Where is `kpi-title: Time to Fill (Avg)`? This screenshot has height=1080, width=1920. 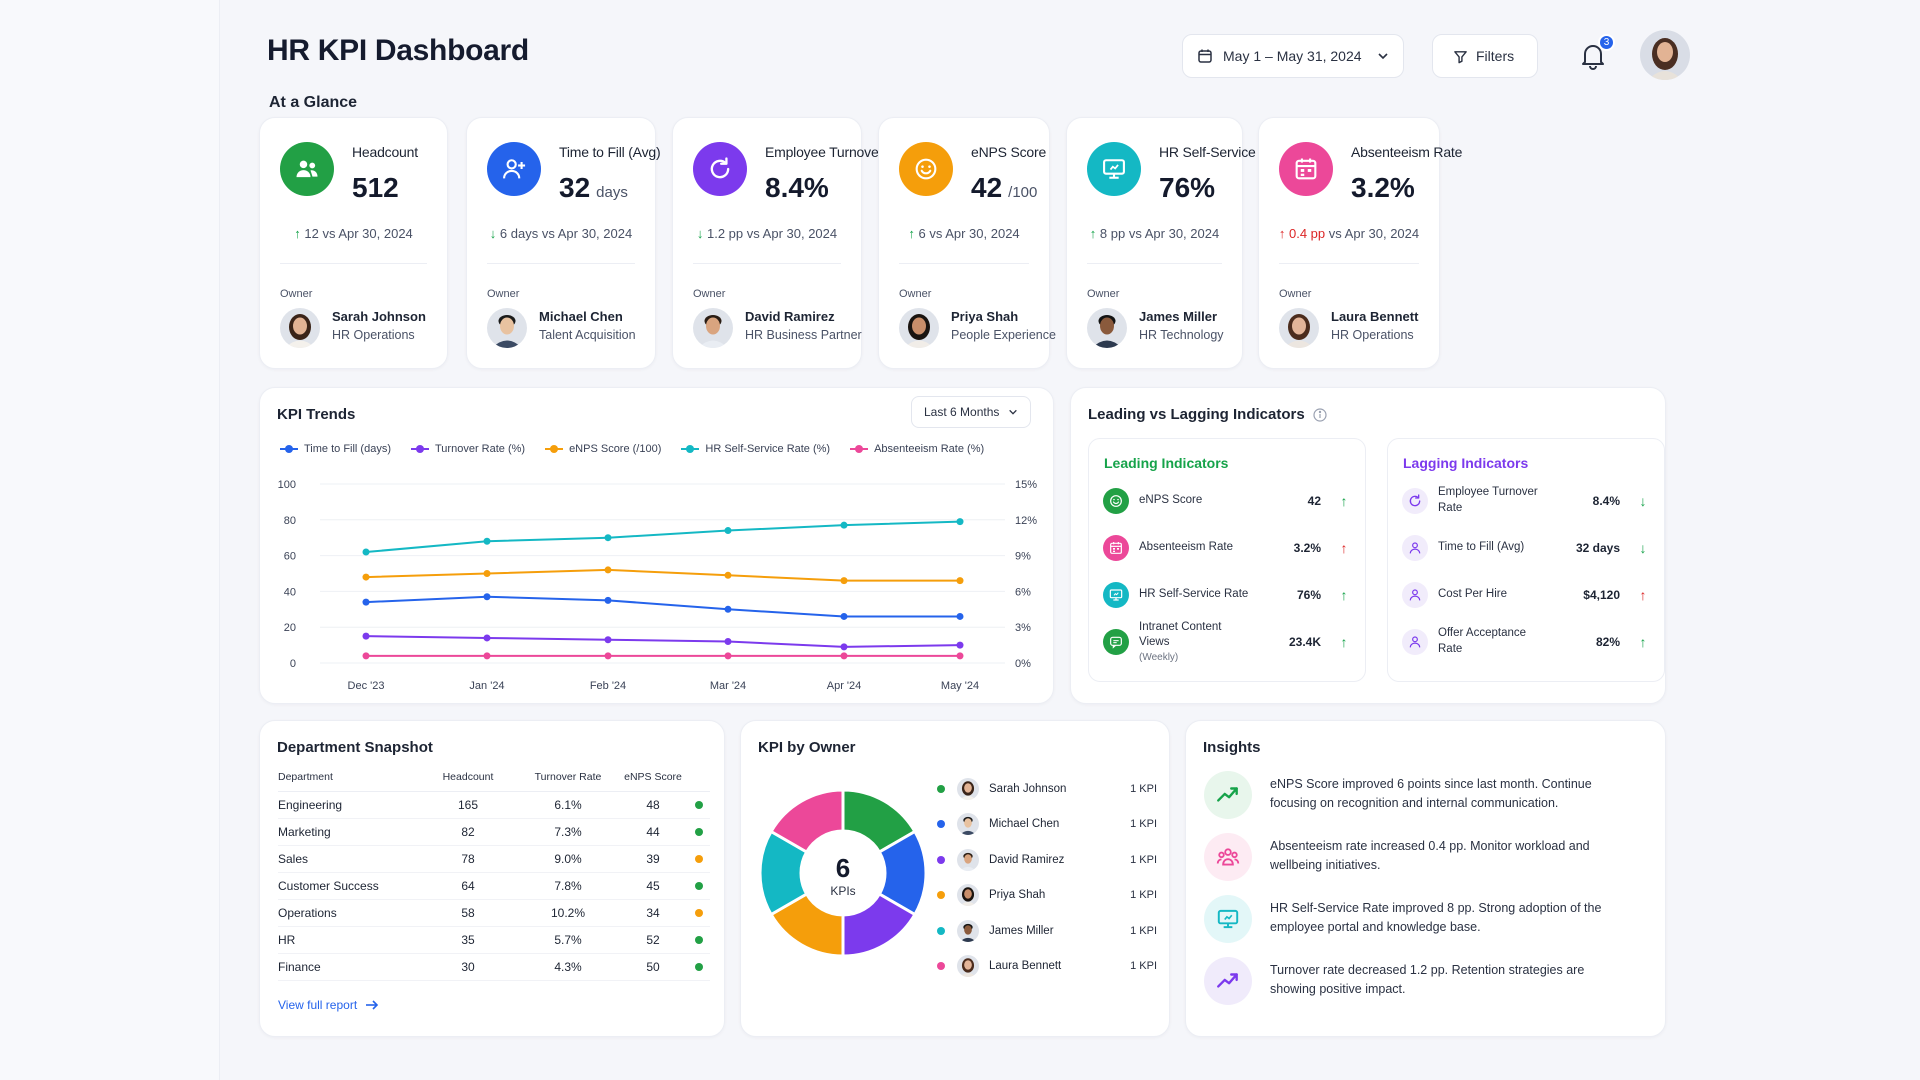
kpi-title: Time to Fill (Avg) is located at coordinates (610, 152).